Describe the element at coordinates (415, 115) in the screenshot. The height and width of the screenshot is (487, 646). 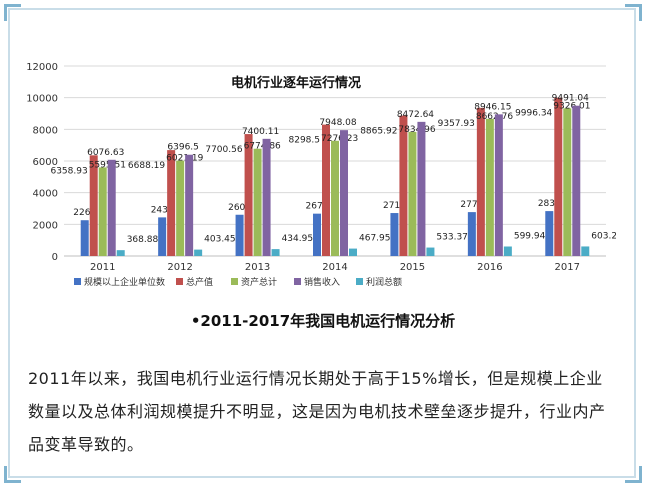
I see `data-label: 8472.64` at that location.